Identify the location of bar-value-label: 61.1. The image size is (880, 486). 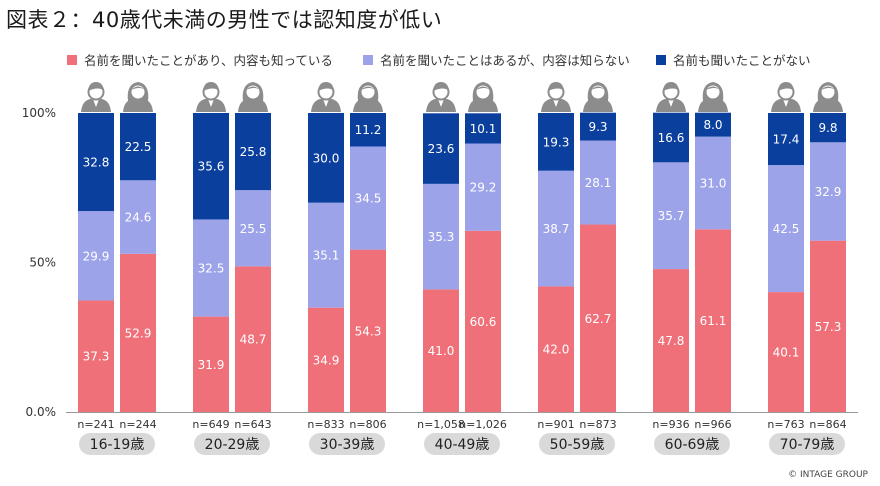
(713, 321).